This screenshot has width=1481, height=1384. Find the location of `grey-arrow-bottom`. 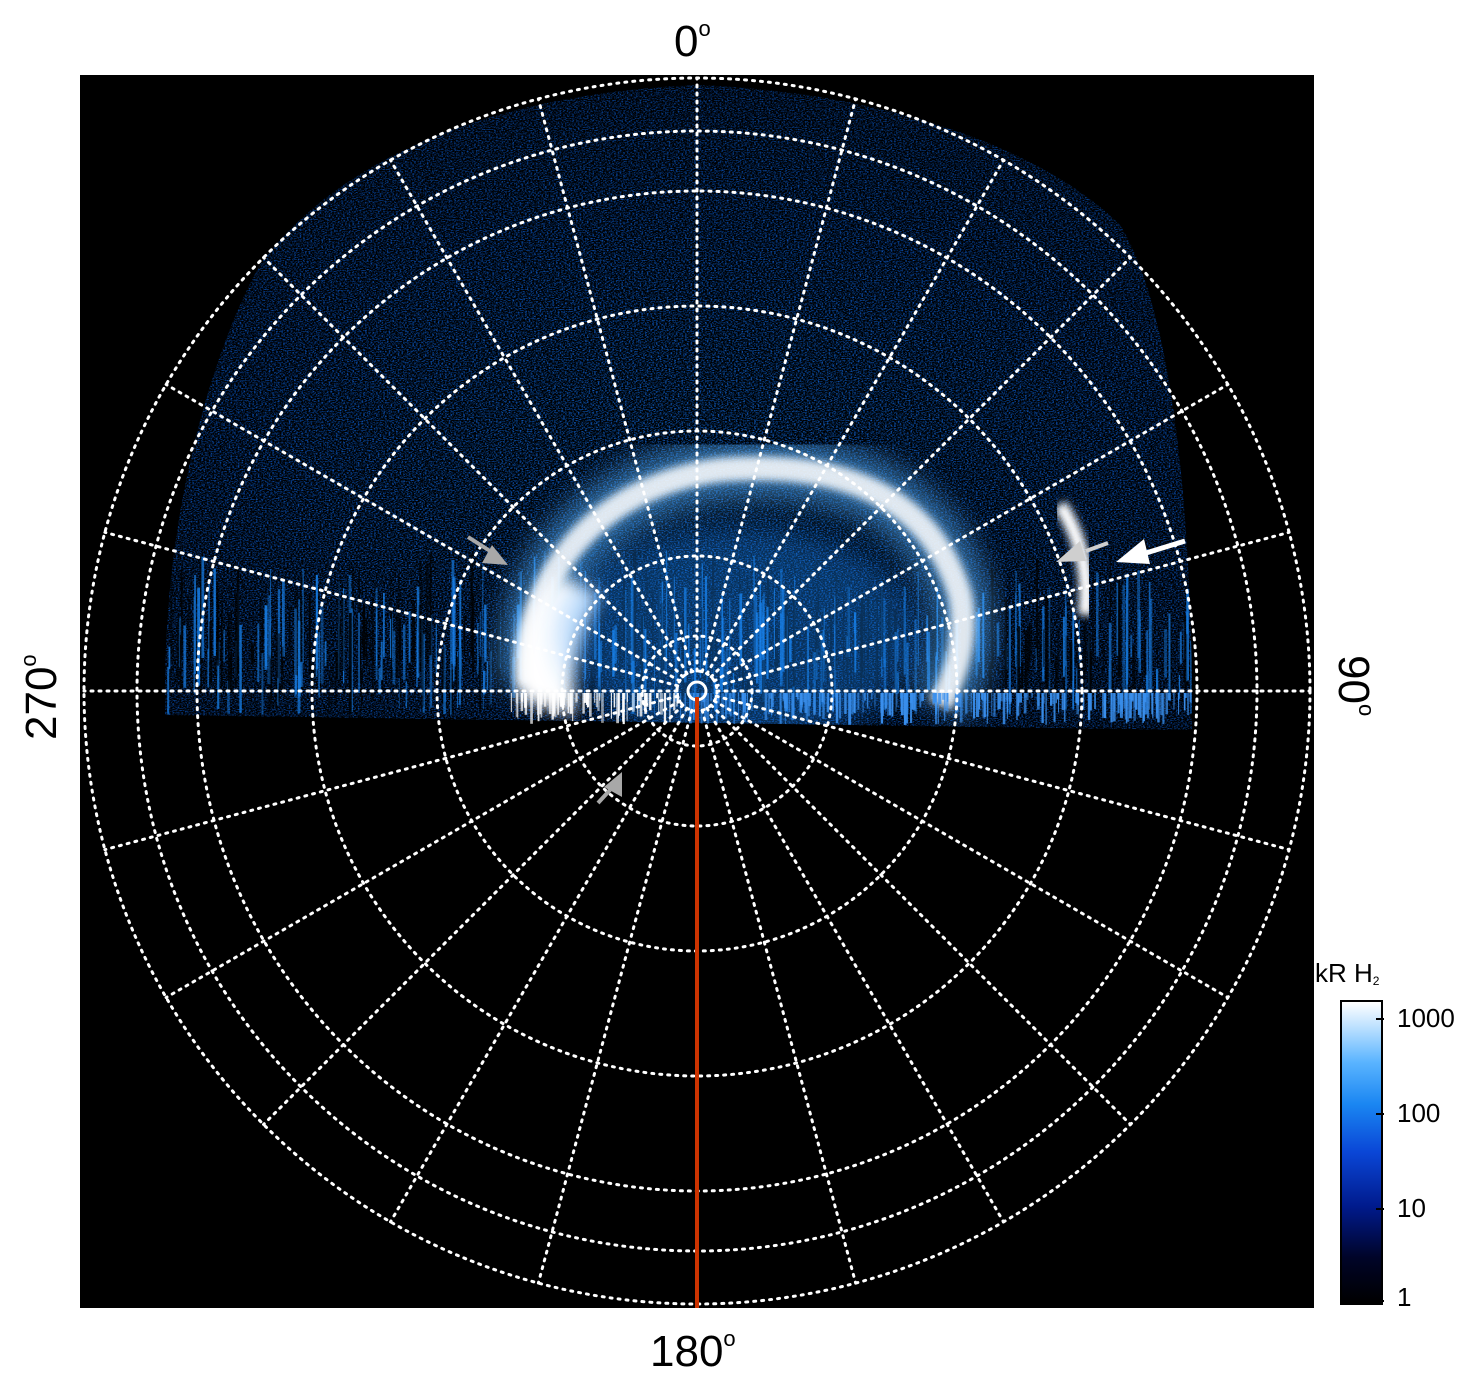

grey-arrow-bottom is located at coordinates (609, 788).